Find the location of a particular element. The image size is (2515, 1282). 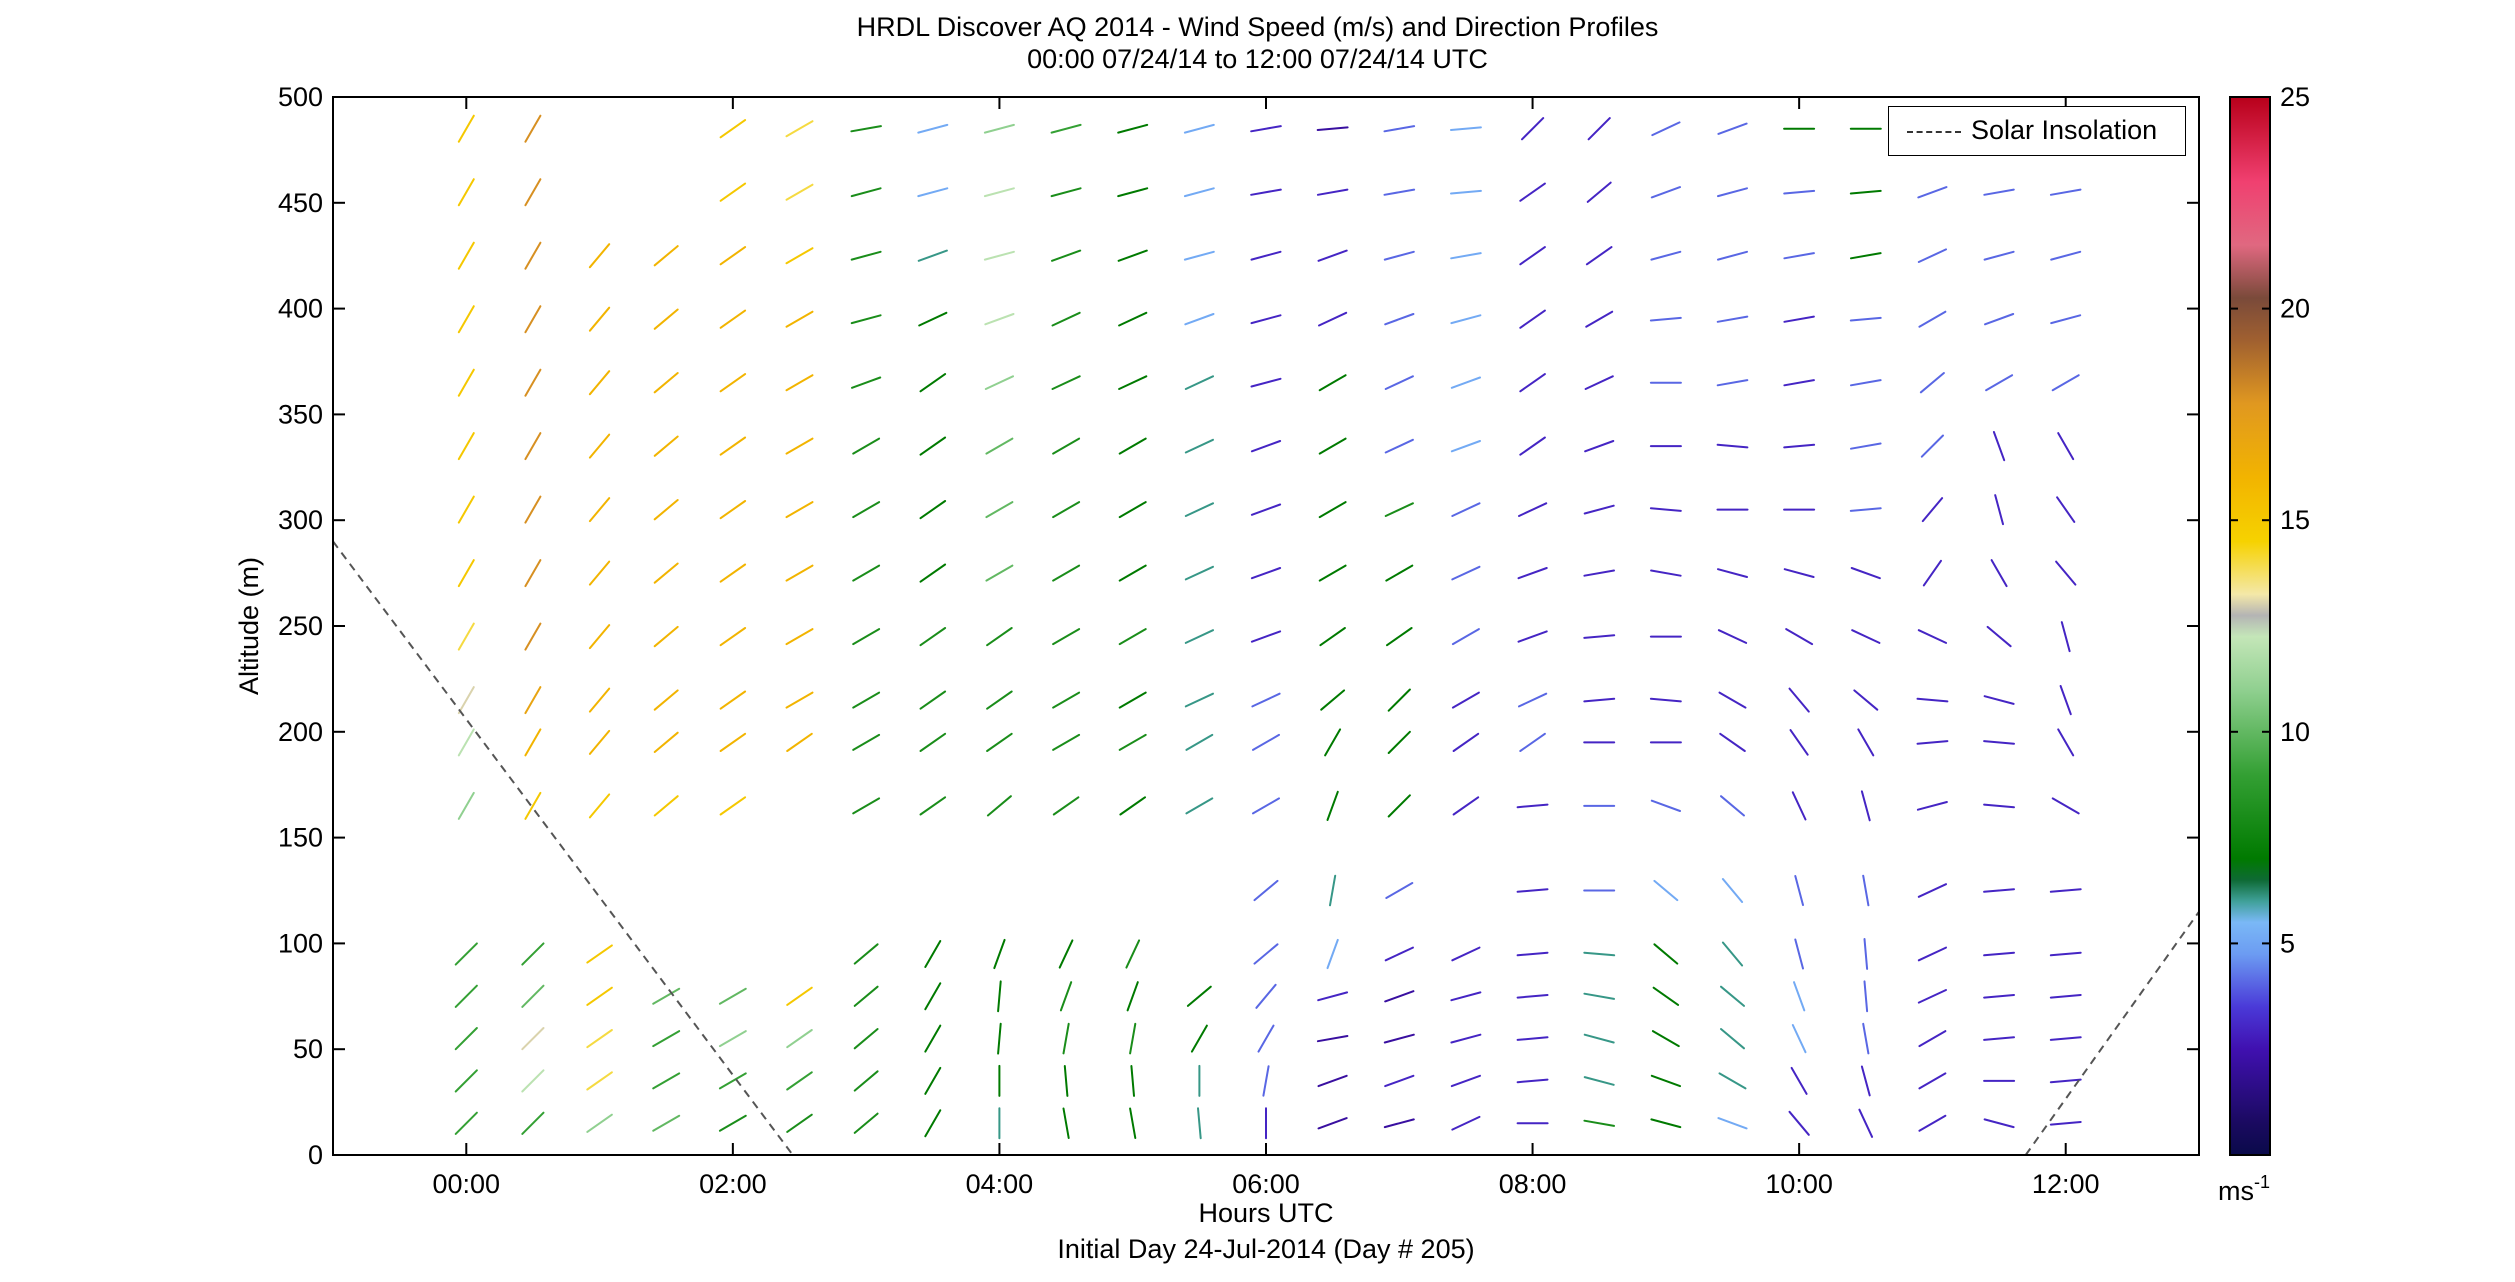

x-tick-label: 08:00 is located at coordinates (1533, 1184).